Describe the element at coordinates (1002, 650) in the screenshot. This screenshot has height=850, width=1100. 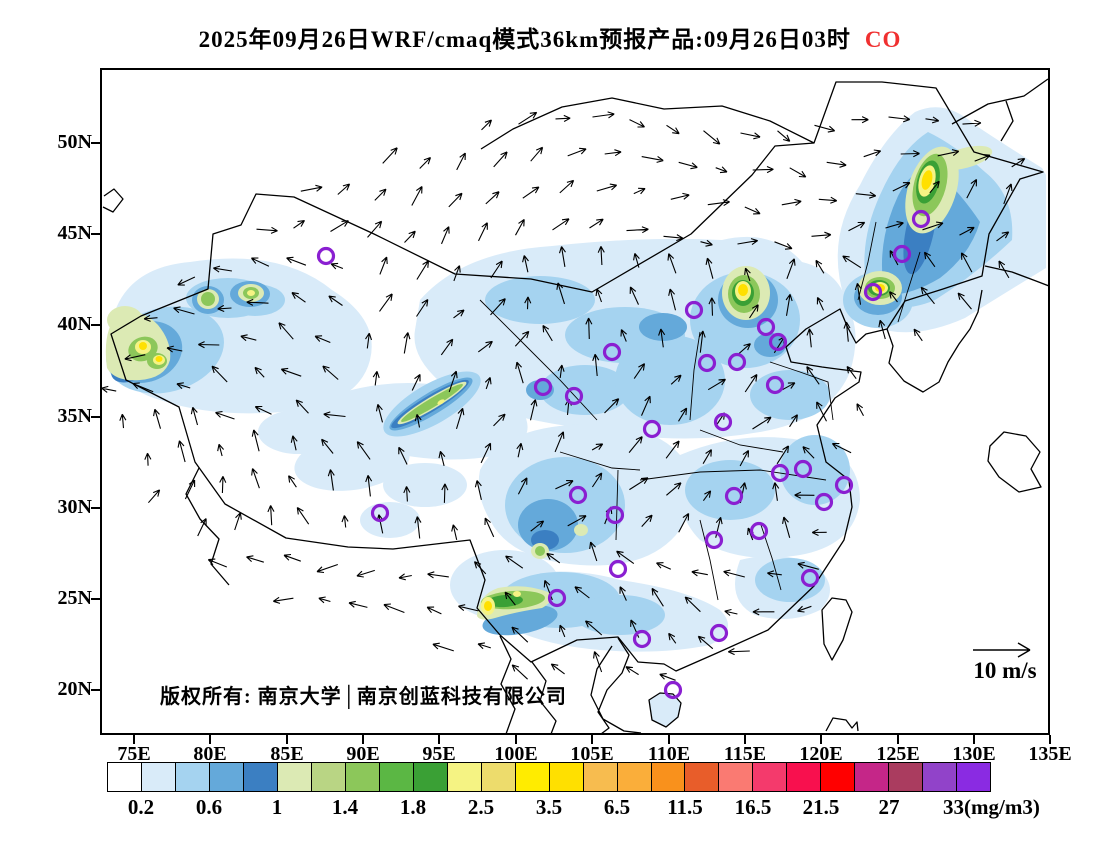
I see `wind-scale-arrow` at that location.